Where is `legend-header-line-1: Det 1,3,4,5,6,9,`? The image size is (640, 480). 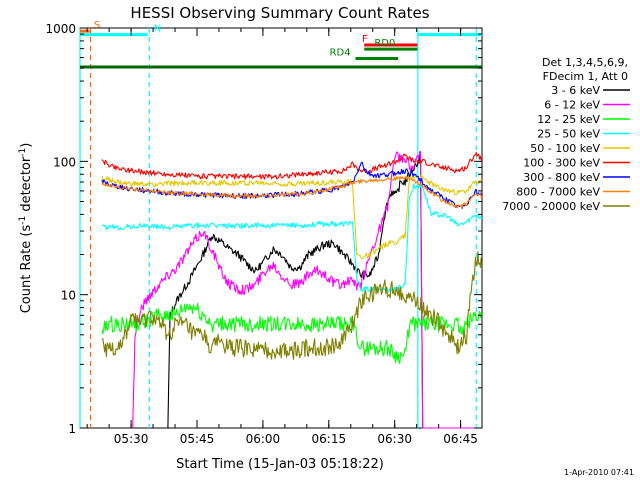 legend-header-line-1: Det 1,3,4,5,6,9, is located at coordinates (585, 62).